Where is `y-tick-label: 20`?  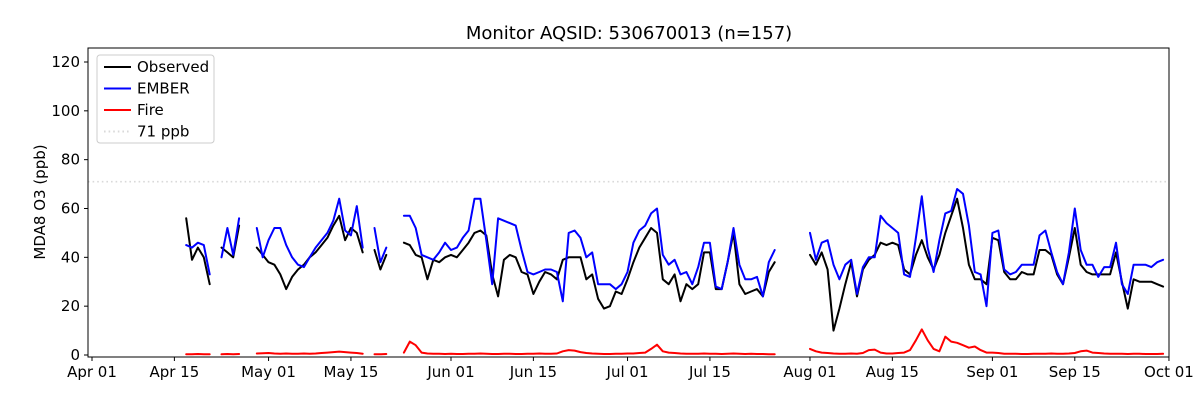
y-tick-label: 20 is located at coordinates (70, 306).